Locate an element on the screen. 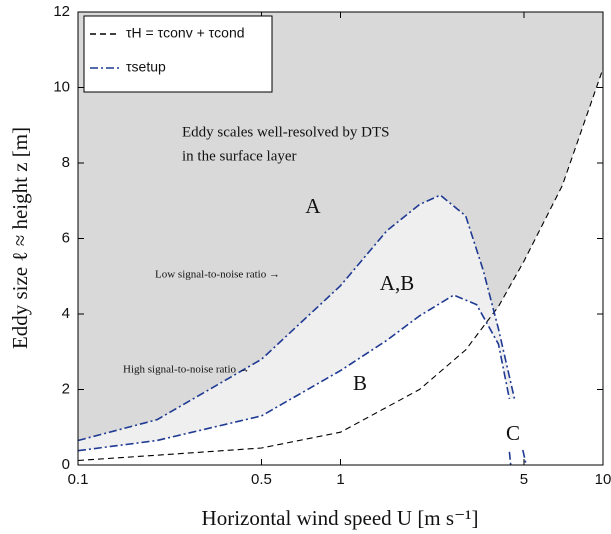 The width and height of the screenshot is (611, 534). legend-label: τsetup is located at coordinates (146, 67).